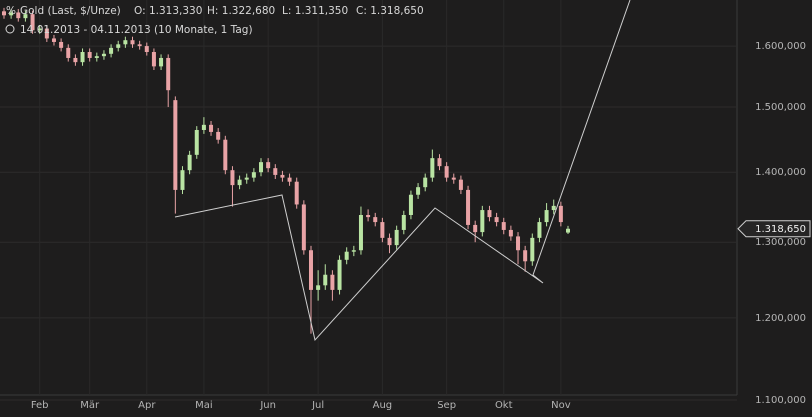 This screenshot has height=417, width=812. What do you see at coordinates (70, 11) in the screenshot?
I see `header-title: Gold (Last, $/Unze)` at bounding box center [70, 11].